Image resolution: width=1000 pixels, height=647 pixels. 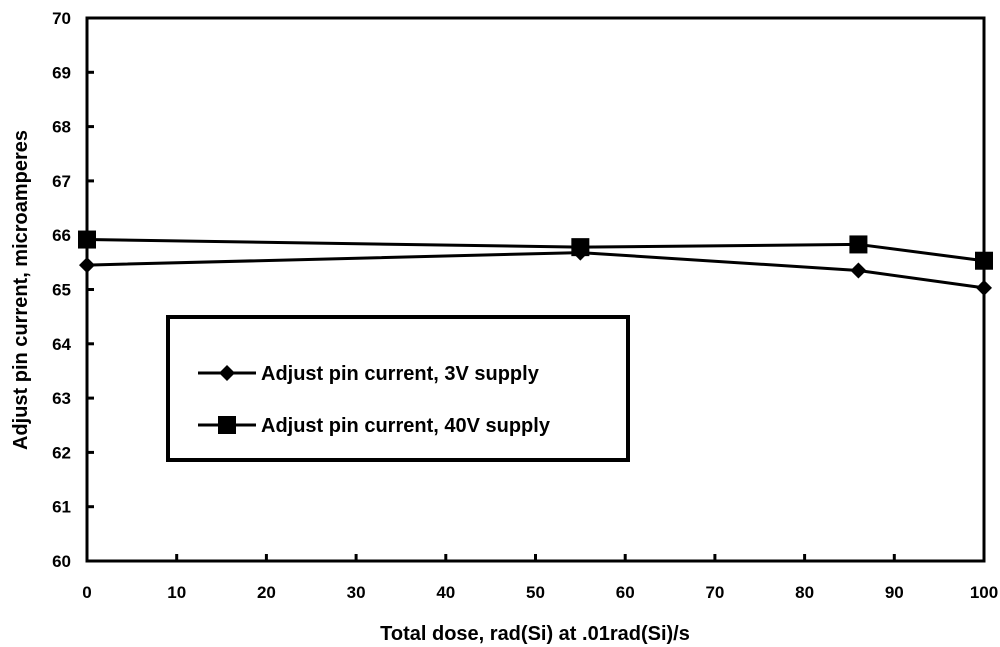 What do you see at coordinates (61, 18) in the screenshot?
I see `y-tick-label-70: 70` at bounding box center [61, 18].